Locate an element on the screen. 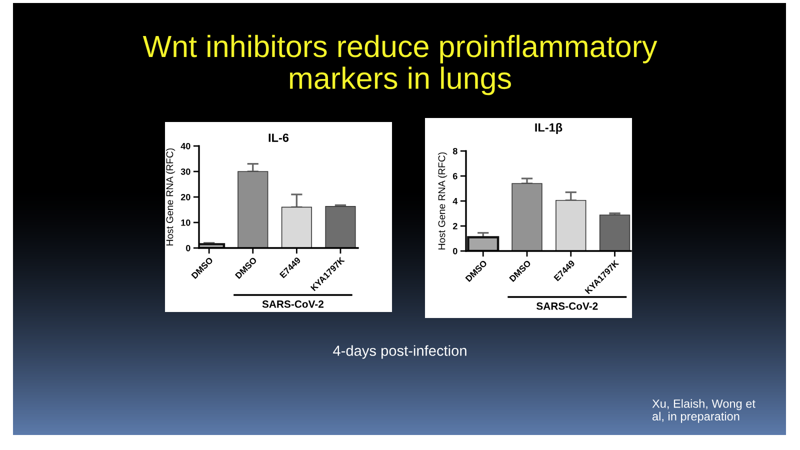  y-tick-label: 2 is located at coordinates (455, 226).